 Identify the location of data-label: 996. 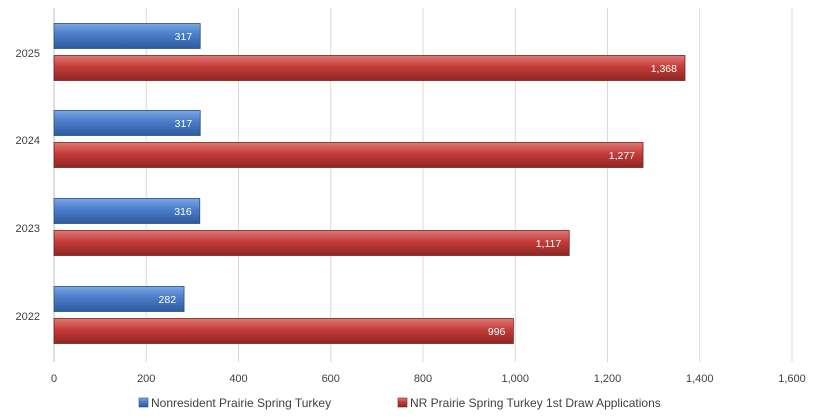
(497, 332).